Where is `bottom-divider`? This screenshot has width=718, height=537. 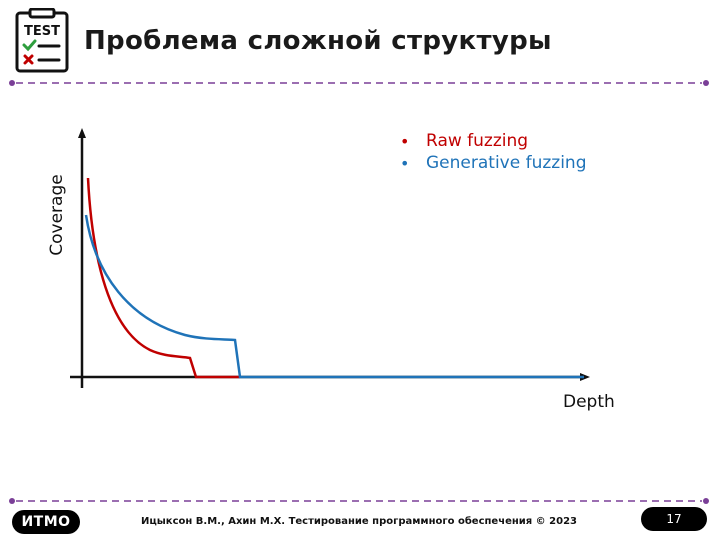 bottom-divider is located at coordinates (359, 501).